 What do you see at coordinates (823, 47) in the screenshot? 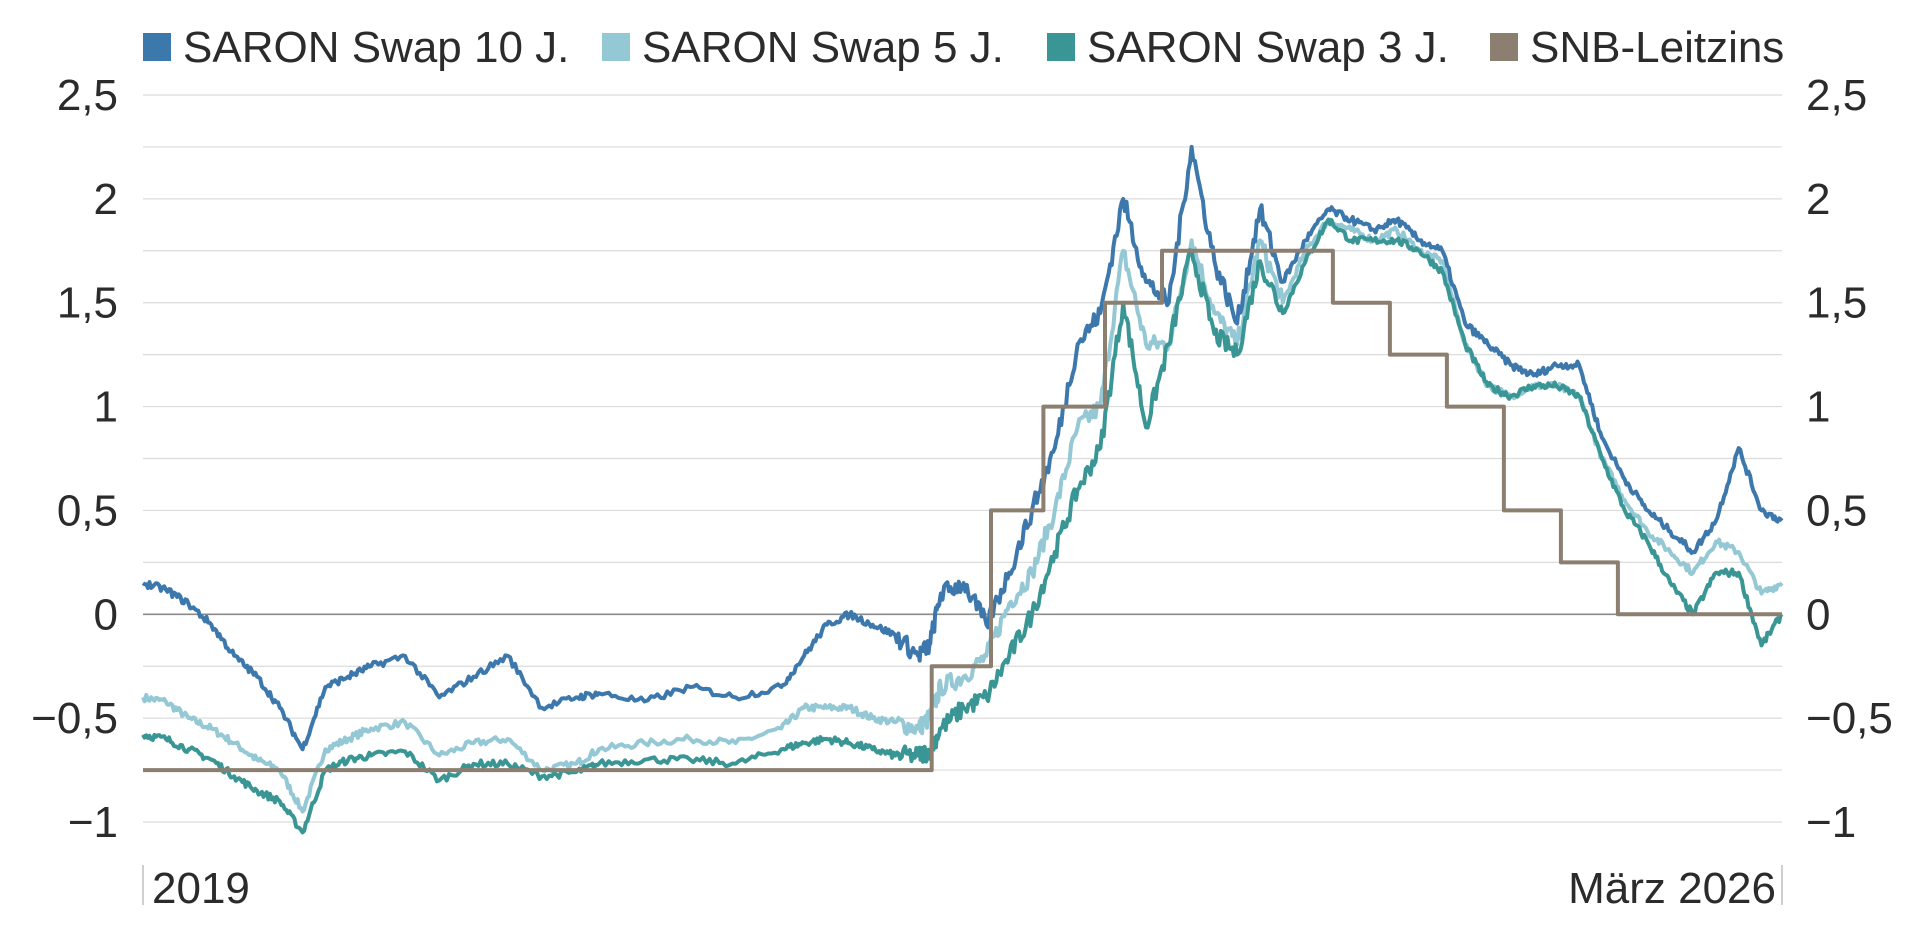
I see `legend-label: SARON Swap 5 J.` at bounding box center [823, 47].